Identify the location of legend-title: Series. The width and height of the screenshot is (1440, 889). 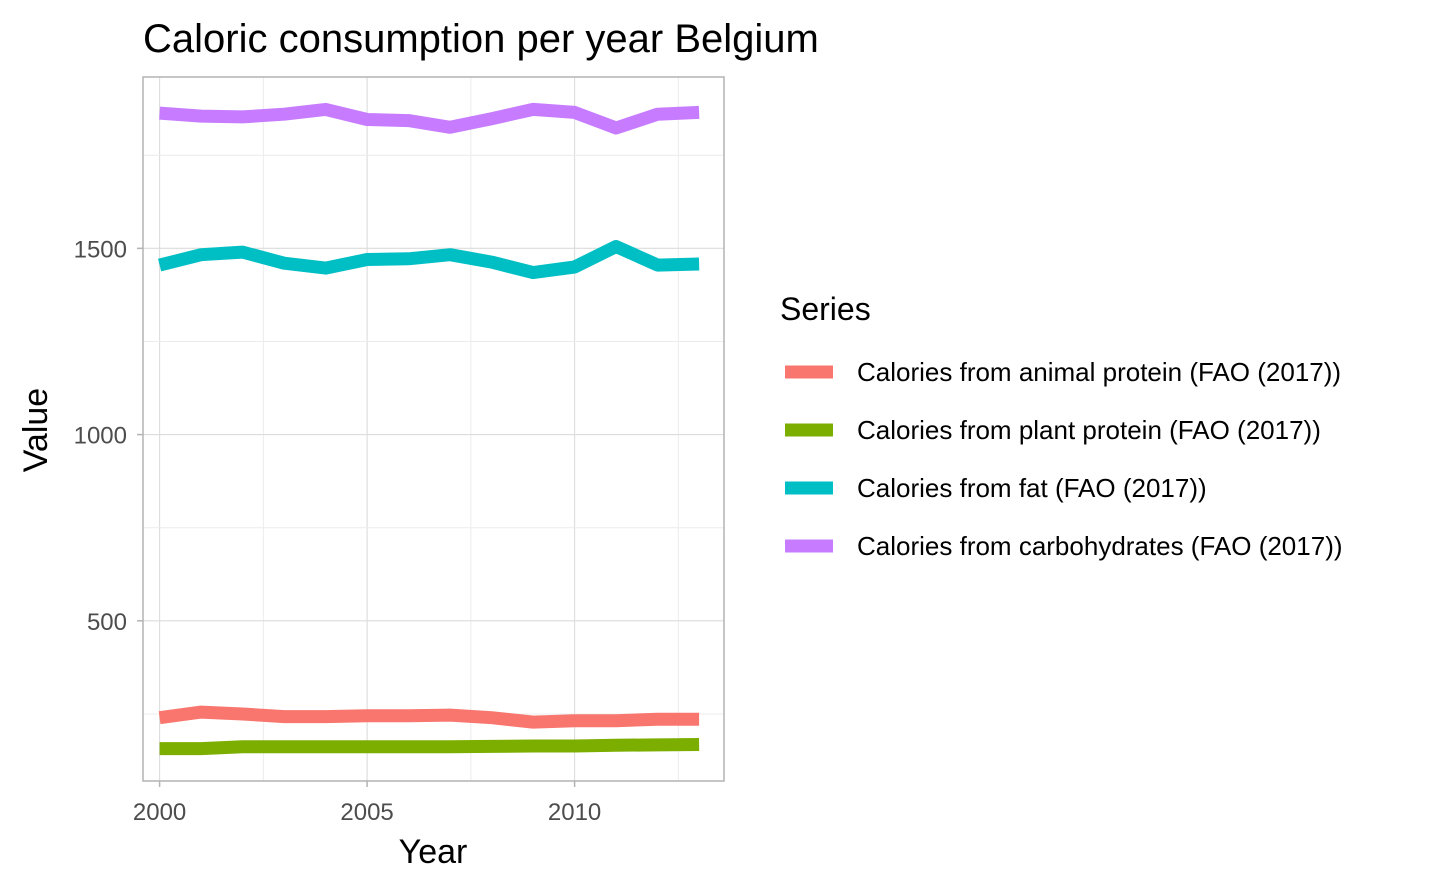
(825, 309).